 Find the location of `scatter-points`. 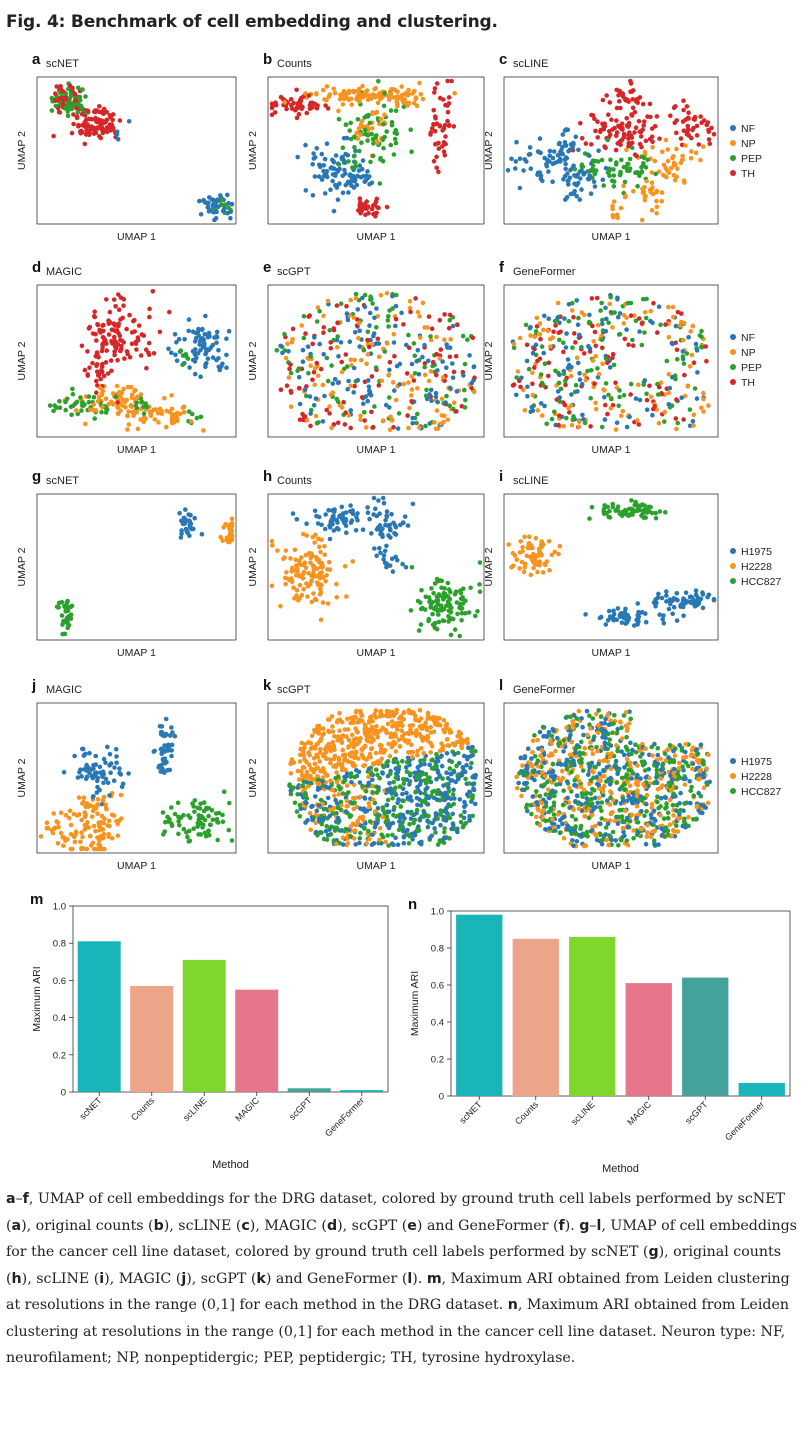

scatter-points is located at coordinates (611, 150).